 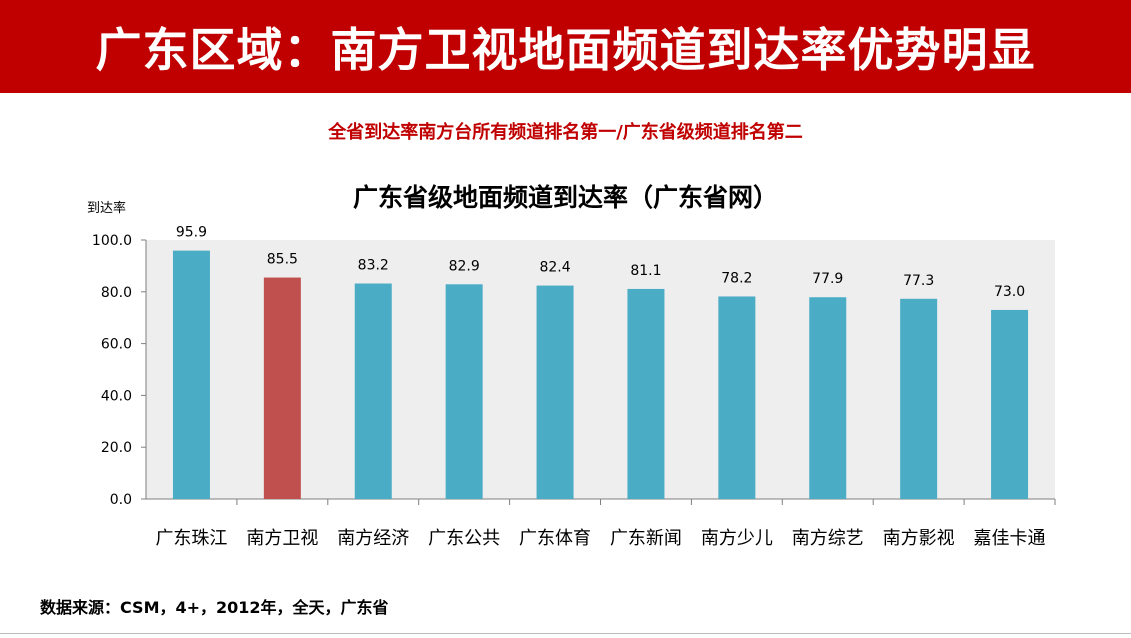 I want to click on data-label: 85.5, so click(x=282, y=260).